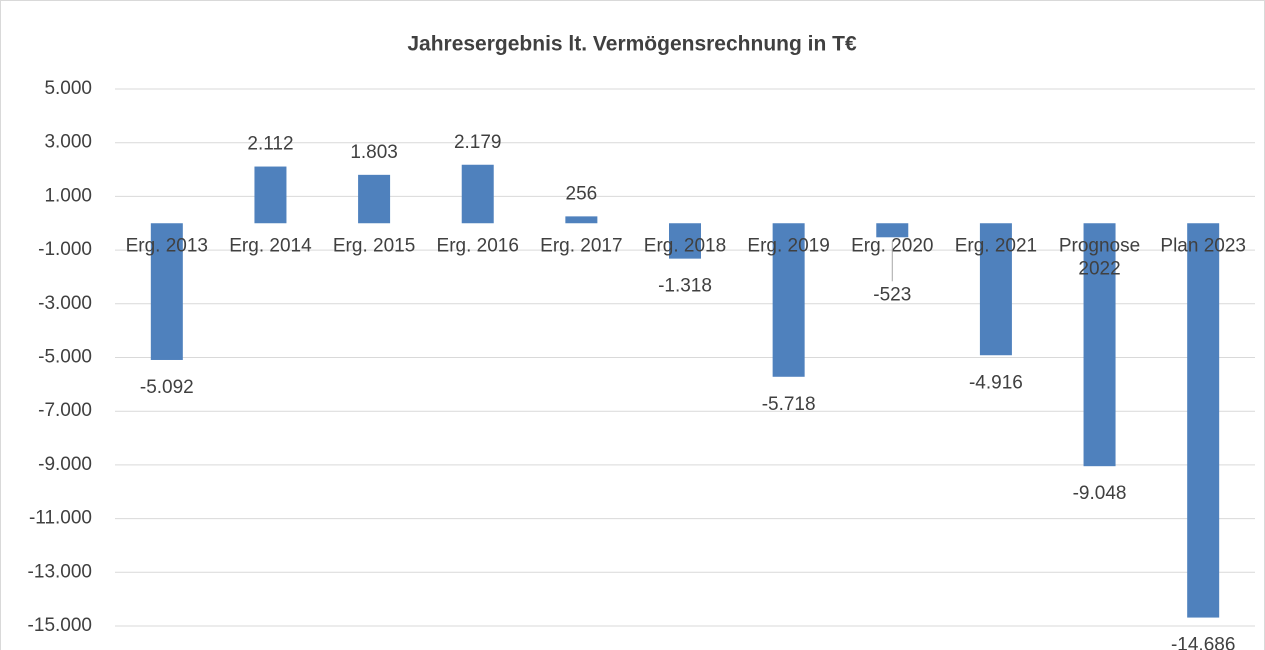  Describe the element at coordinates (892, 294) in the screenshot. I see `data-label: -523` at that location.